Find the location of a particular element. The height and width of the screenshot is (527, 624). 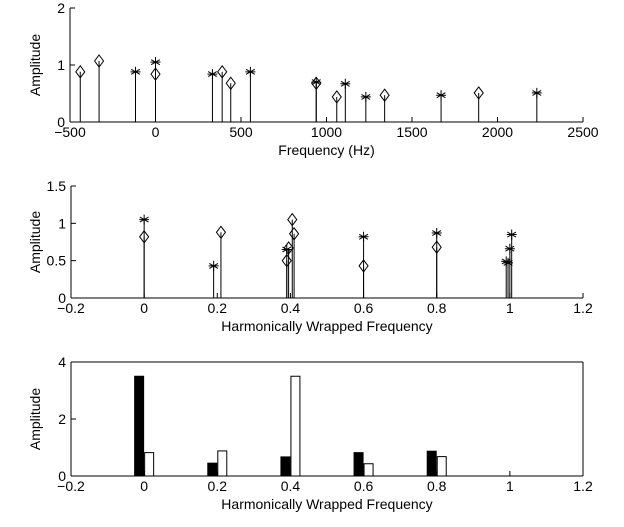

x-tick-label: 1500 is located at coordinates (411, 132).